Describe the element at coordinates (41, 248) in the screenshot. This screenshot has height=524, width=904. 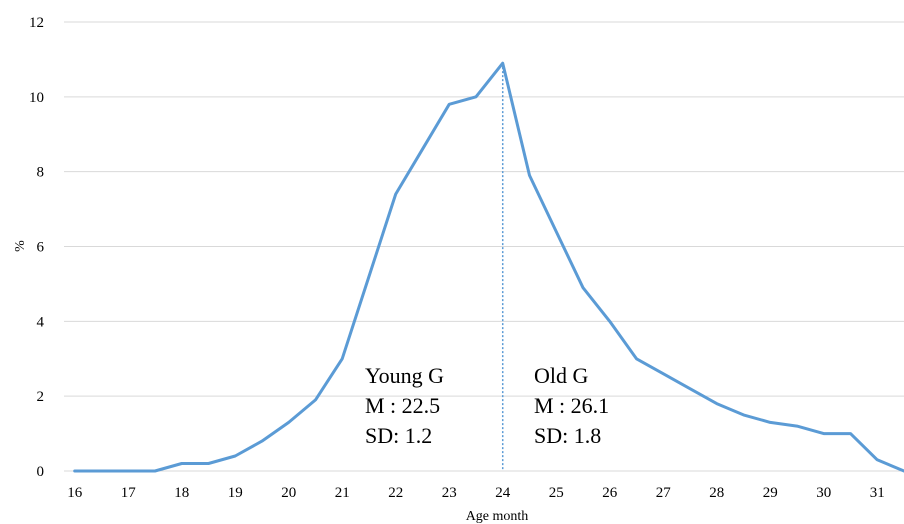
I see `y-tick-label: 6` at that location.